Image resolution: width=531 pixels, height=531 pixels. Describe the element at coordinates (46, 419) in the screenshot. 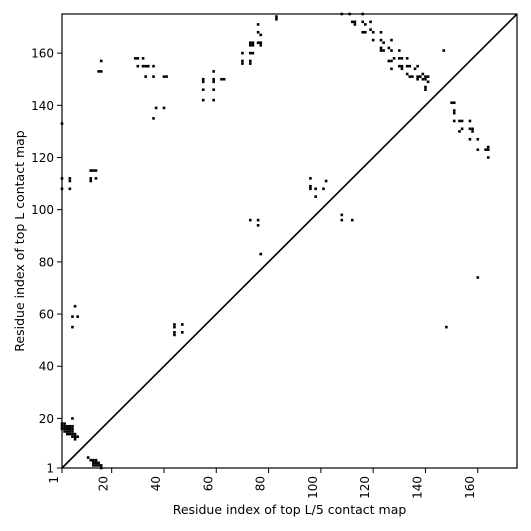

I see `y-tick-label: 20` at that location.